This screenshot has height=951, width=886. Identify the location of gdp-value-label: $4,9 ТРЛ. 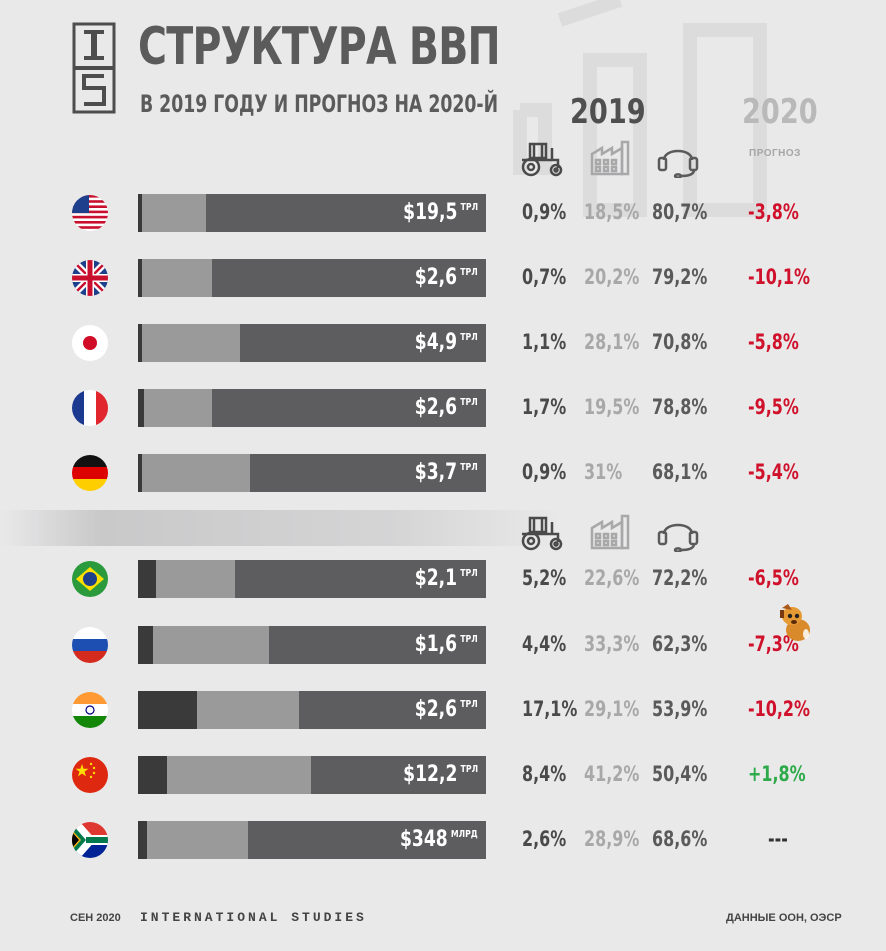
(446, 343).